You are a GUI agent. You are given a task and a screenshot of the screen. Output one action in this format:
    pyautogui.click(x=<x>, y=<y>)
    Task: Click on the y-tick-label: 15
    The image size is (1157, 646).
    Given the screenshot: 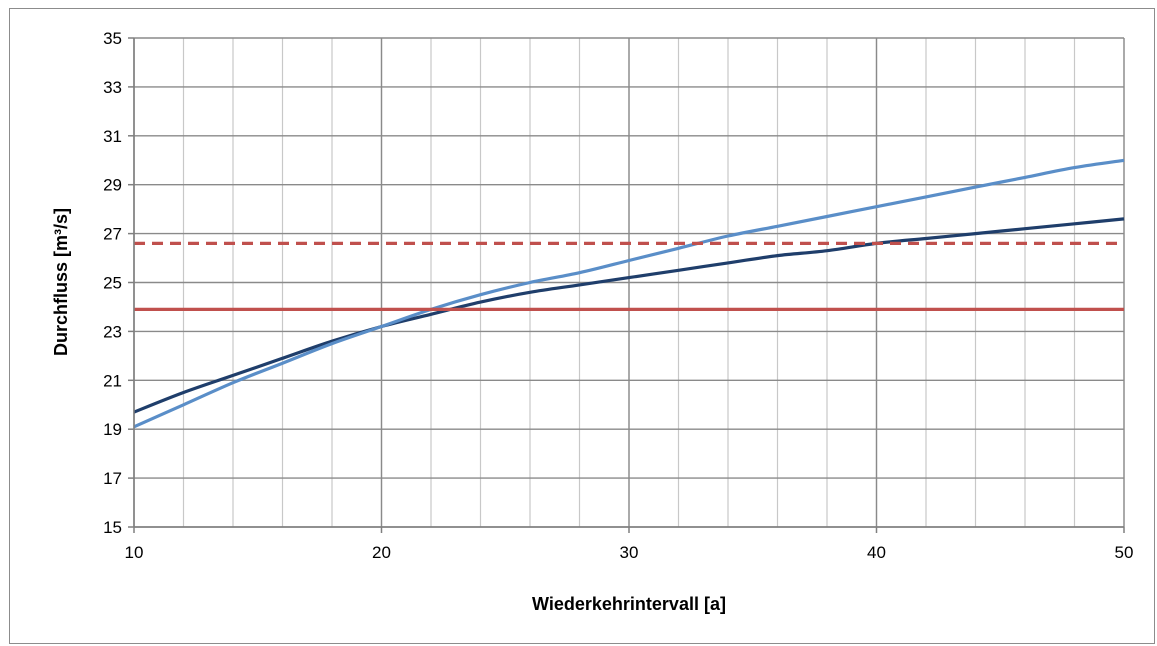 What is the action you would take?
    pyautogui.click(x=112, y=527)
    